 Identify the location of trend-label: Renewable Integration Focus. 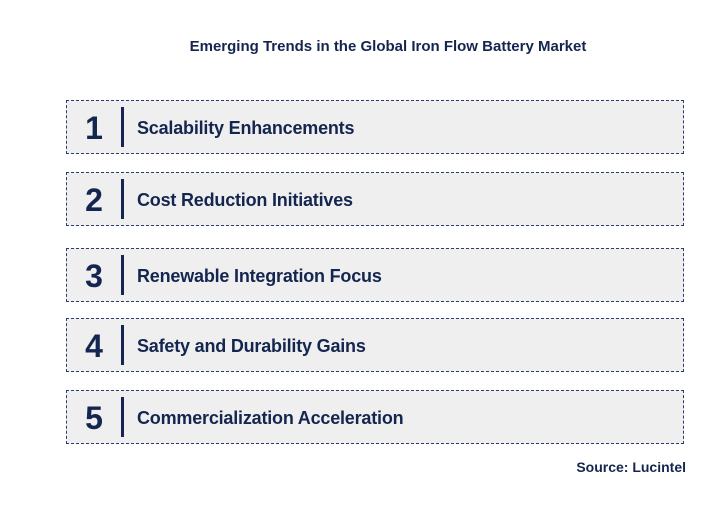
(259, 276).